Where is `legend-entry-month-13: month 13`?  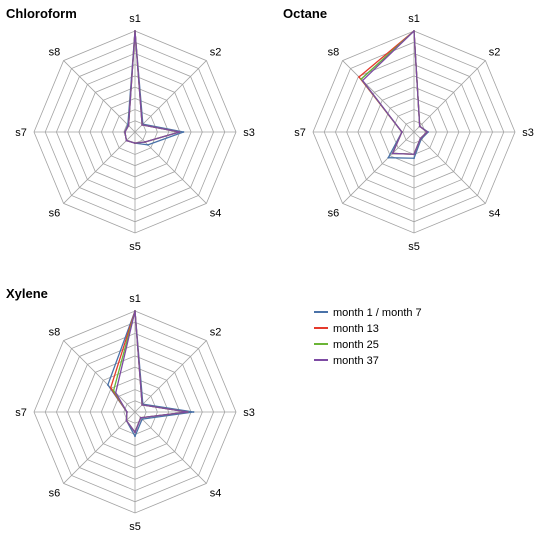 legend-entry-month-13: month 13 is located at coordinates (346, 329).